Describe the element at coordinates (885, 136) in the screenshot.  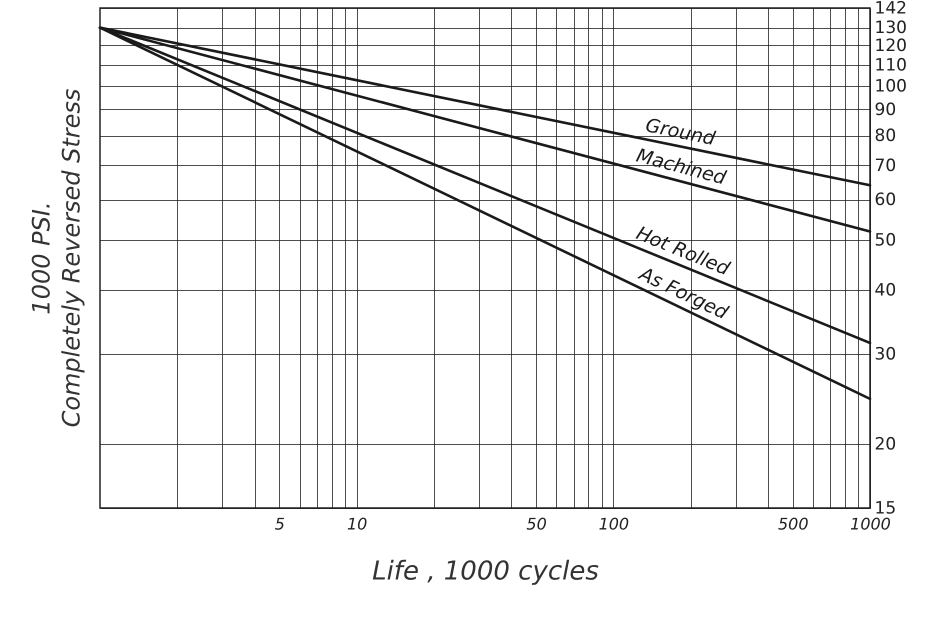
I see `y-tick-label: 80` at that location.